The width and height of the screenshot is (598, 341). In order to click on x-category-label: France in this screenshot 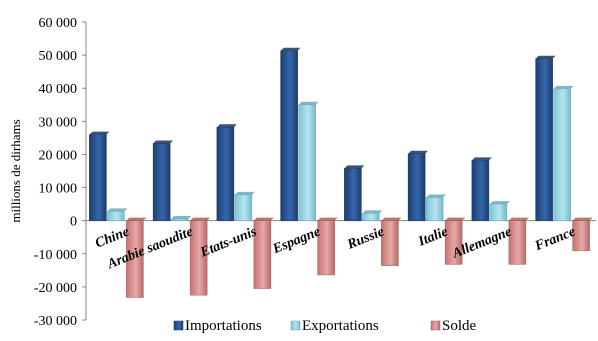, I will do `click(554, 239)`.